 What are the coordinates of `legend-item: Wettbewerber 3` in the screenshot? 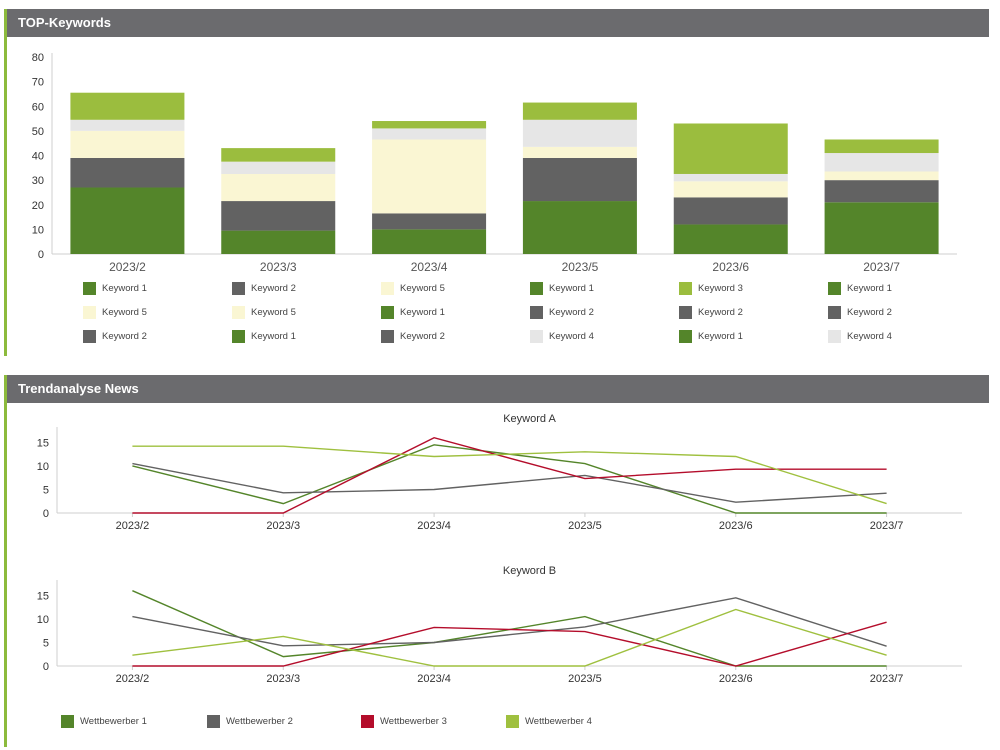 It's located at (404, 721).